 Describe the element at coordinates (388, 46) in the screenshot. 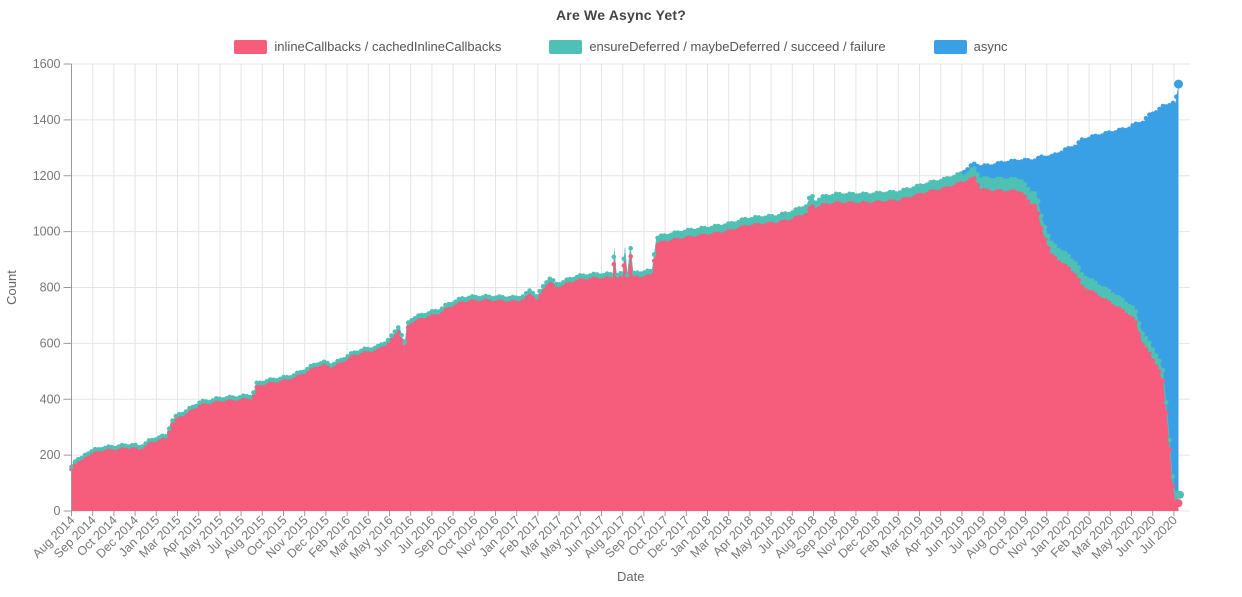

I see `legend-label: inlineCallbacks / cachedInlineCallbacks` at that location.